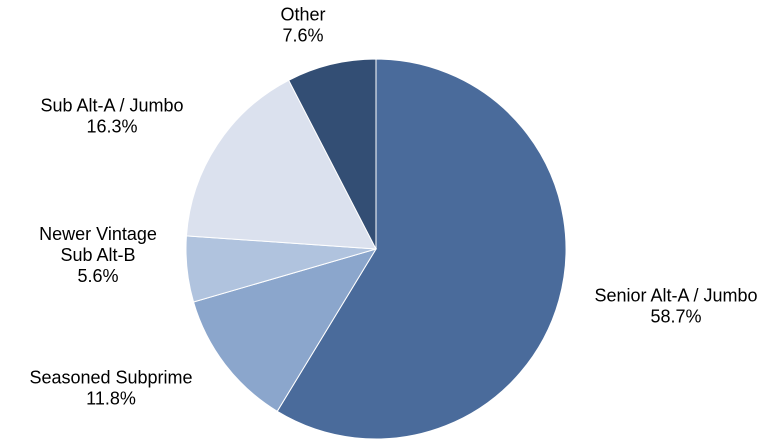  I want to click on slice-label-2: Newer Vintage Sub Alt-B 5.6%, so click(98, 255).